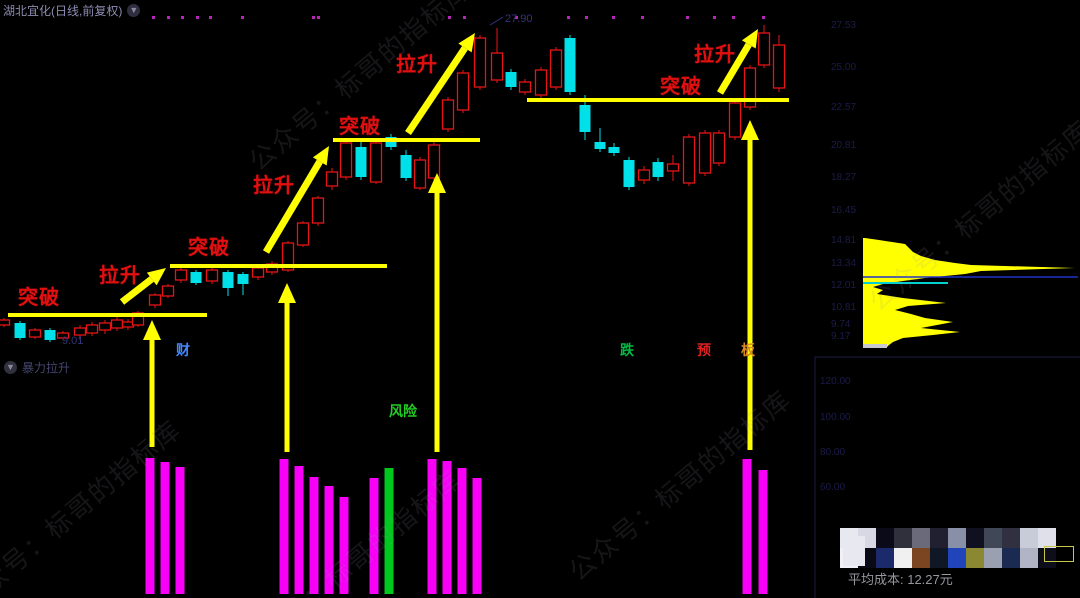 This screenshot has height=598, width=1080. Describe the element at coordinates (844, 25) in the screenshot. I see `price-axis-label: 27.53` at that location.